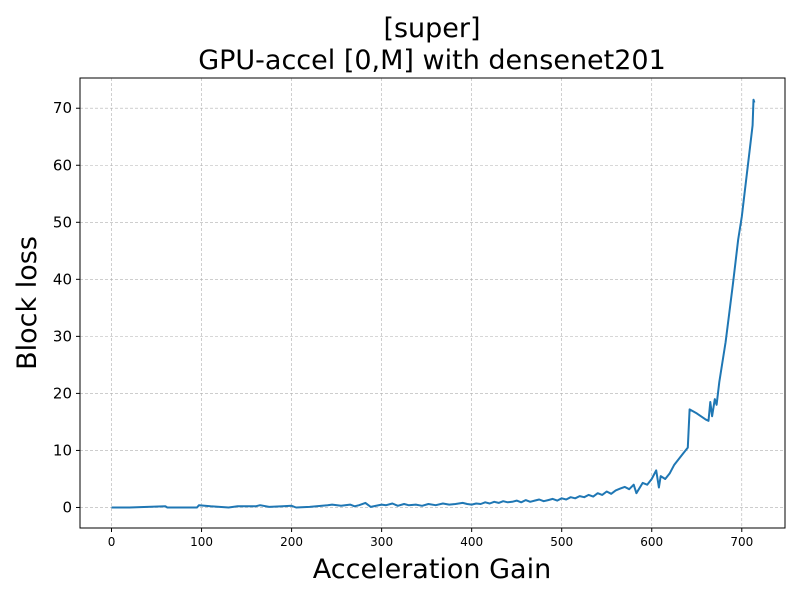  What do you see at coordinates (27, 303) in the screenshot?
I see `y-axis-label: Block loss` at bounding box center [27, 303].